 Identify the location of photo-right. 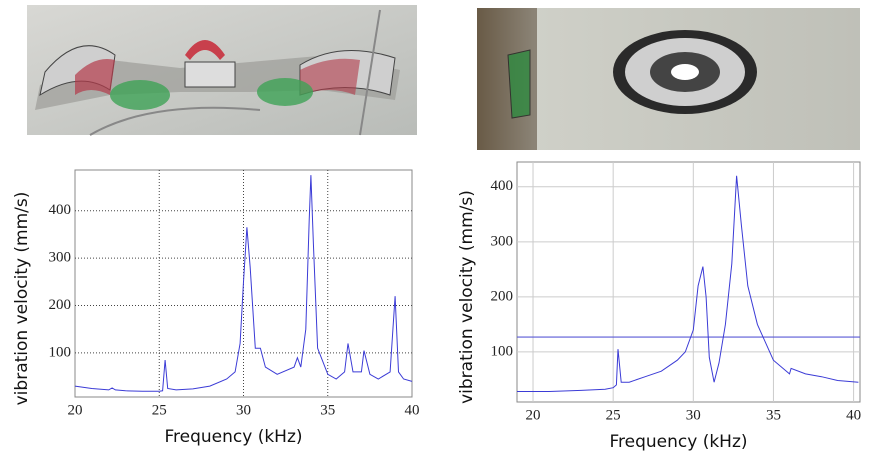
(668, 79).